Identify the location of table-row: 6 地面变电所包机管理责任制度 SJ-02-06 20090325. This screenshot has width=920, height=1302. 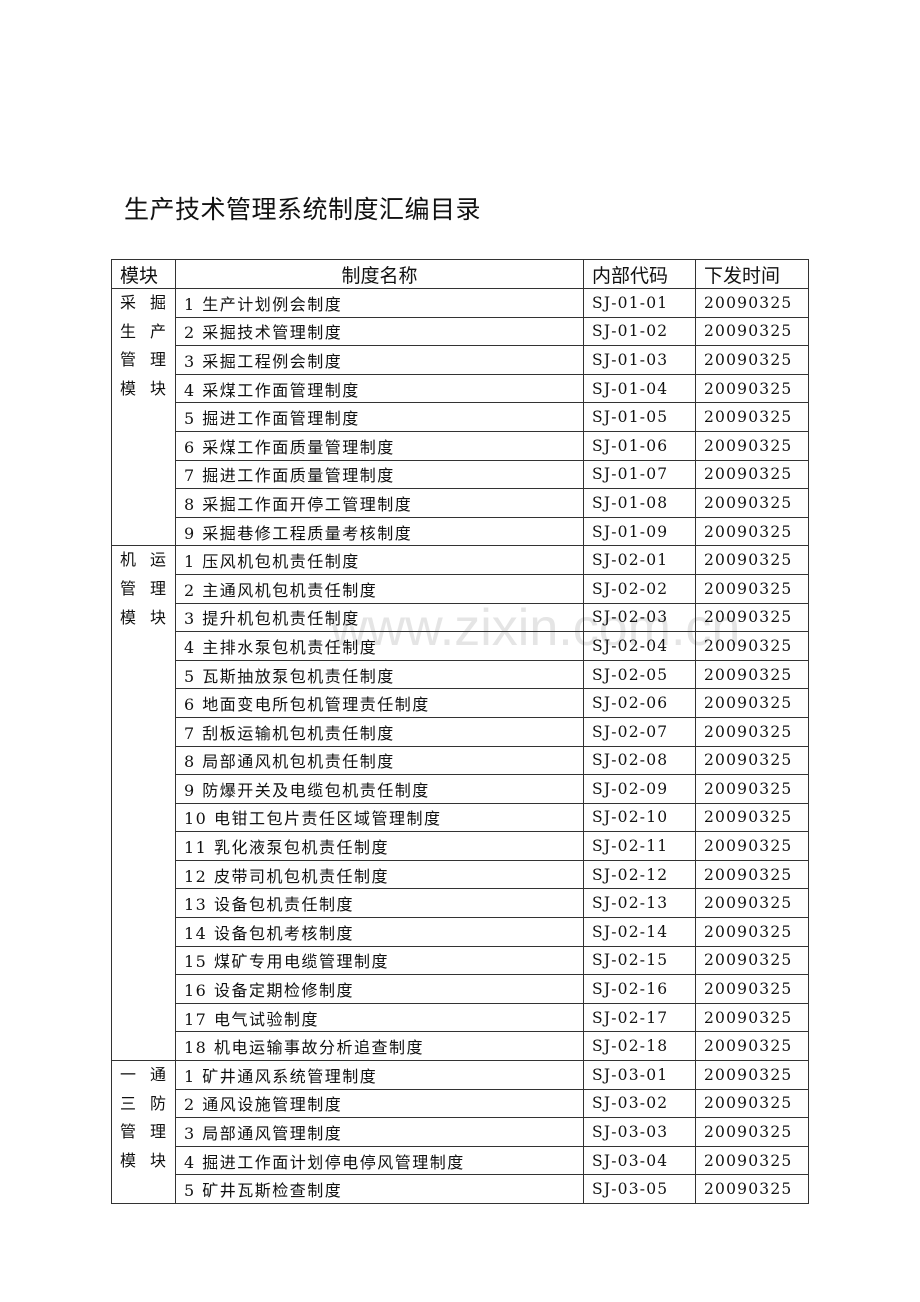
(460, 703).